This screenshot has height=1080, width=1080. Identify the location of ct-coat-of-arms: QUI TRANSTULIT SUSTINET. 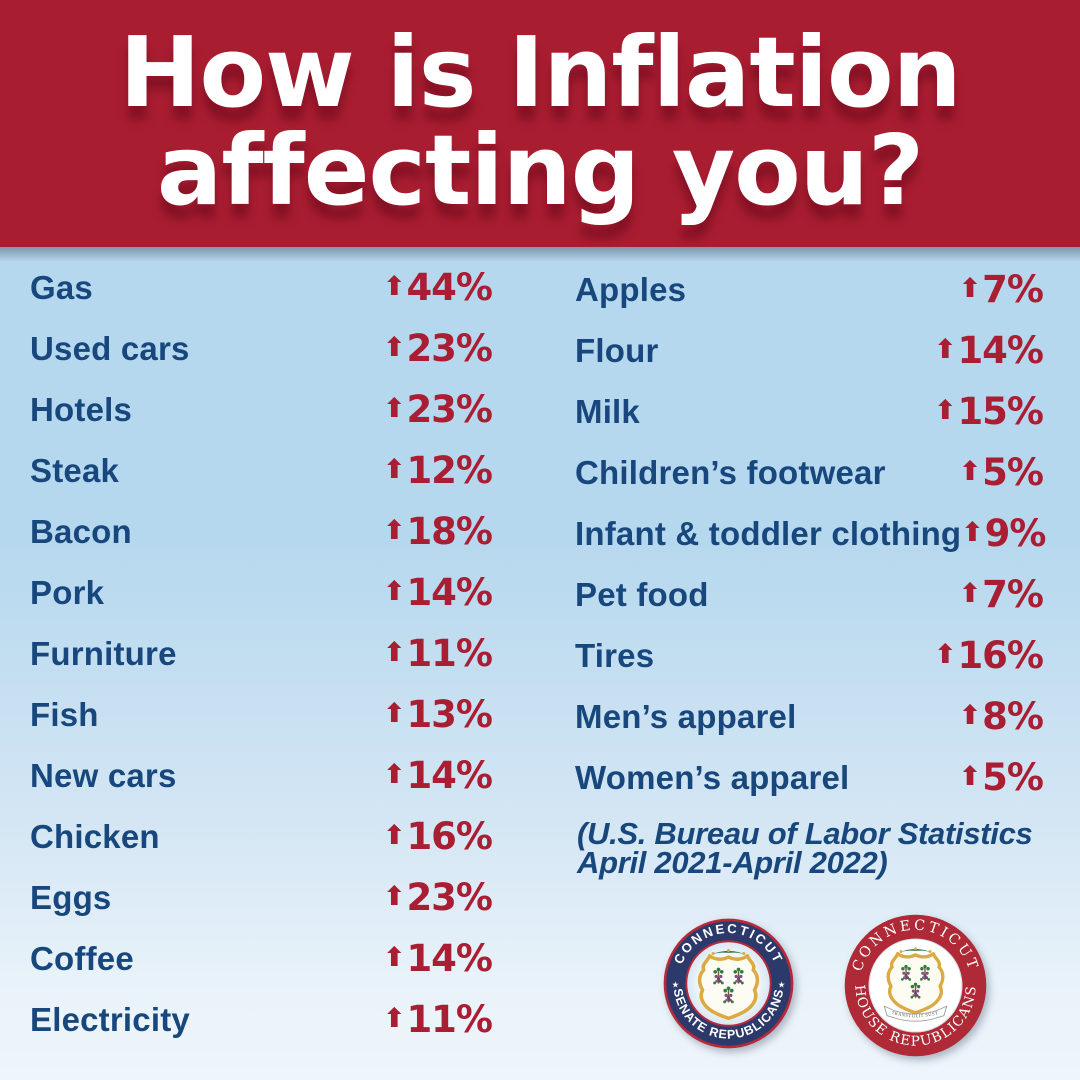
(915, 984).